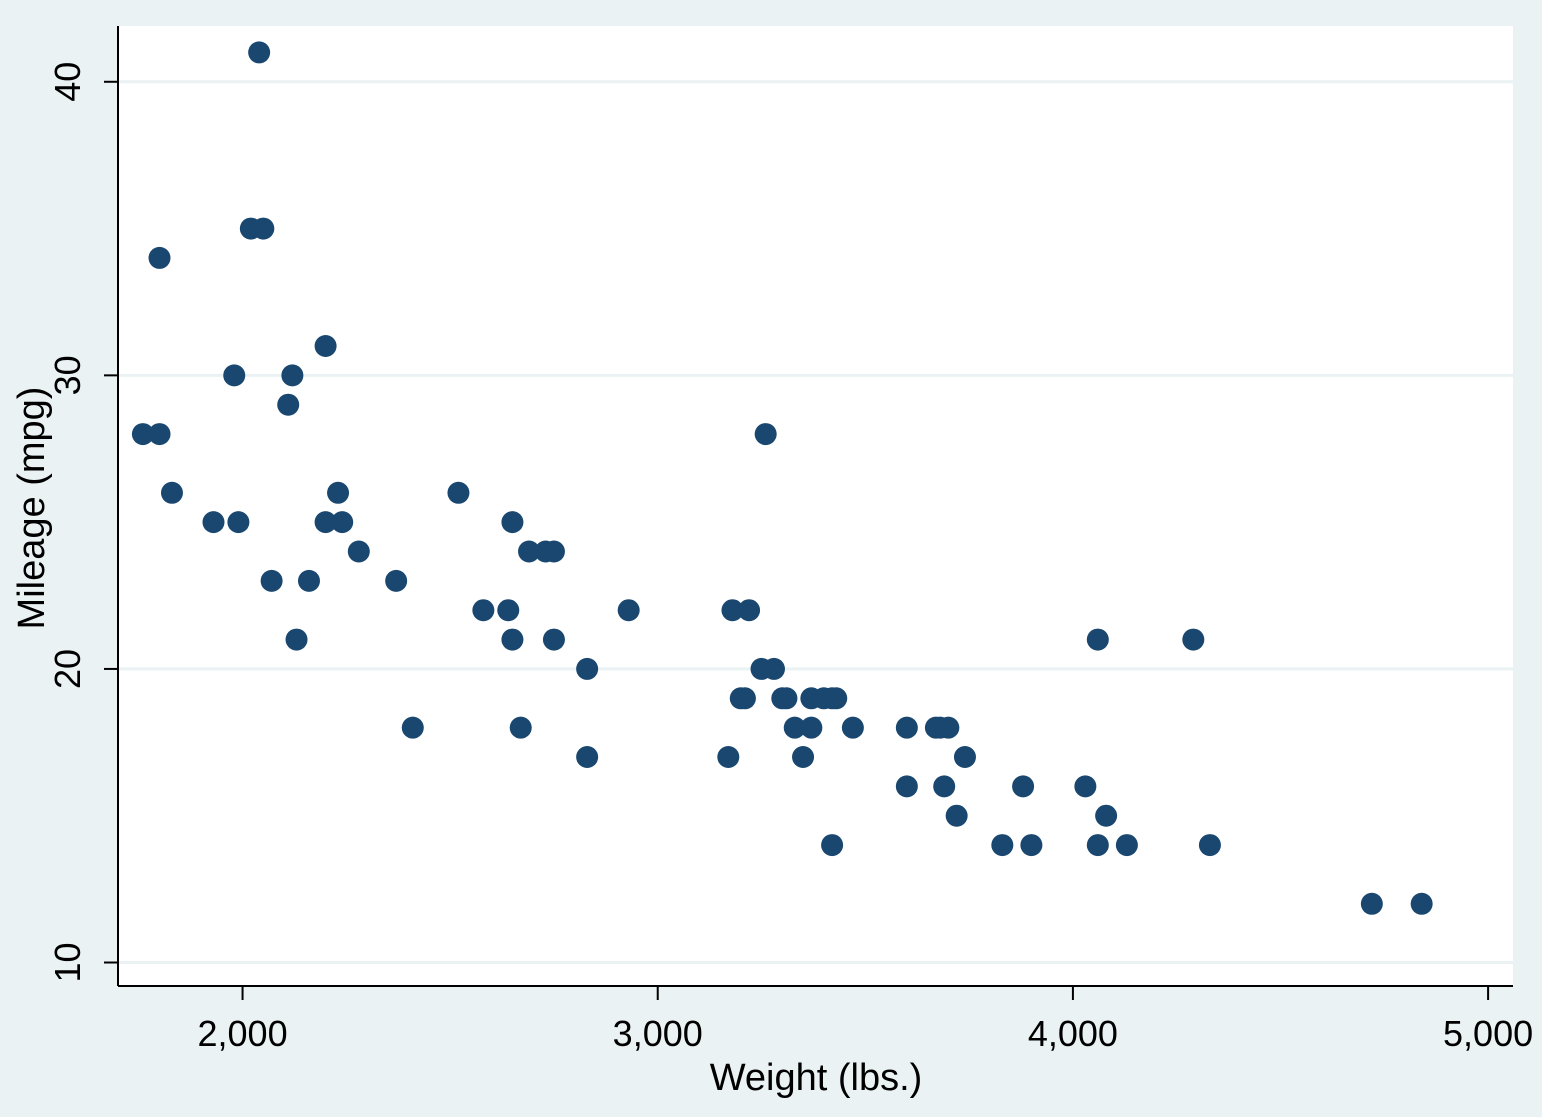 The height and width of the screenshot is (1117, 1542). Describe the element at coordinates (658, 1033) in the screenshot. I see `x-tick-label-1: 3,000` at that location.